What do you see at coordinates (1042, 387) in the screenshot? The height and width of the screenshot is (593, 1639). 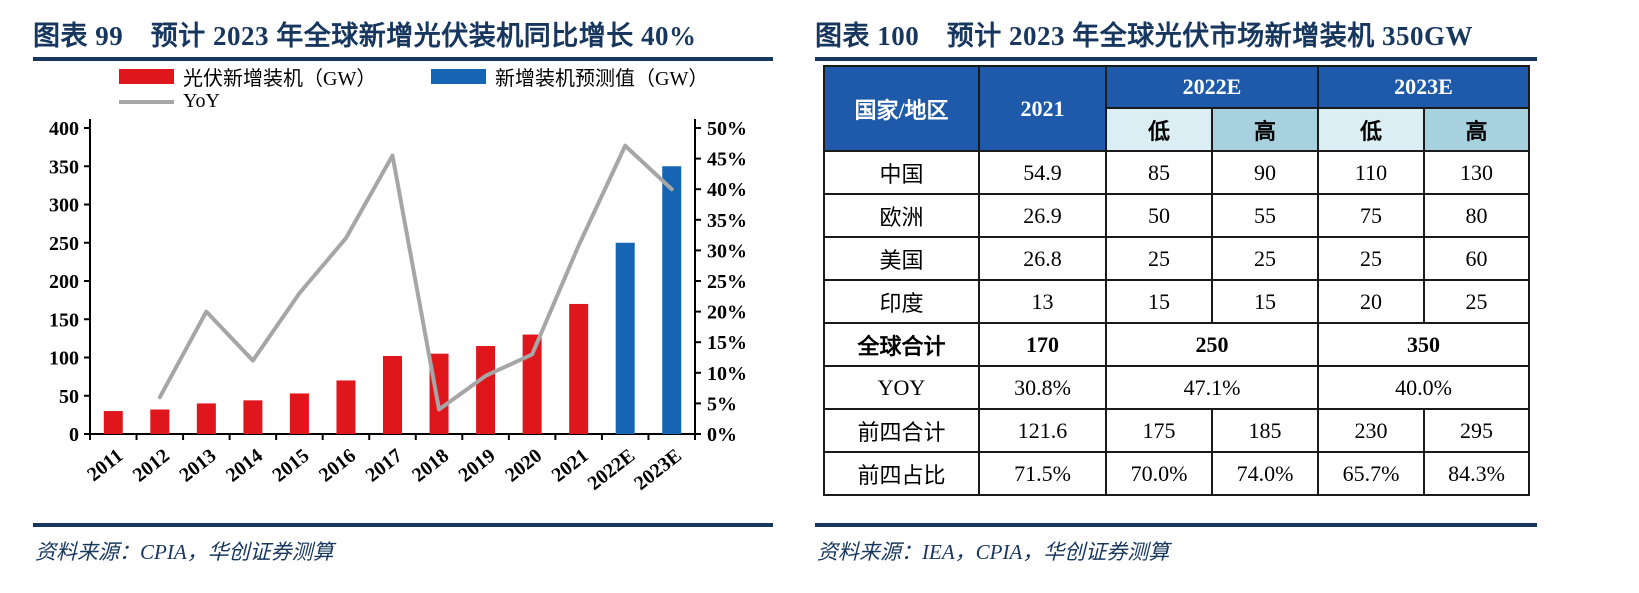 I see `table-cell: 30.8%` at bounding box center [1042, 387].